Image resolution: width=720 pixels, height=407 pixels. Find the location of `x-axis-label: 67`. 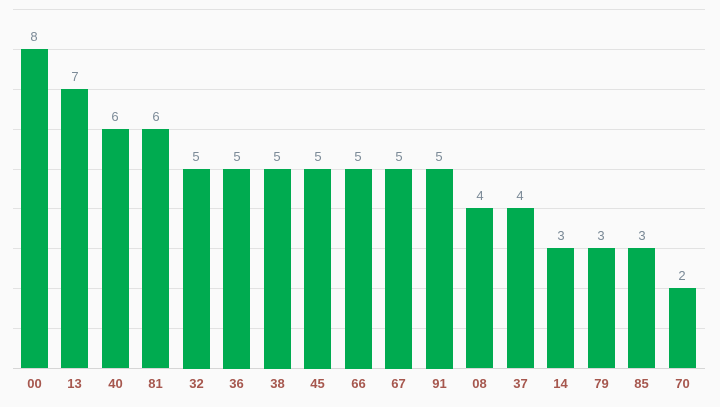

x-axis-label: 67 is located at coordinates (398, 383).